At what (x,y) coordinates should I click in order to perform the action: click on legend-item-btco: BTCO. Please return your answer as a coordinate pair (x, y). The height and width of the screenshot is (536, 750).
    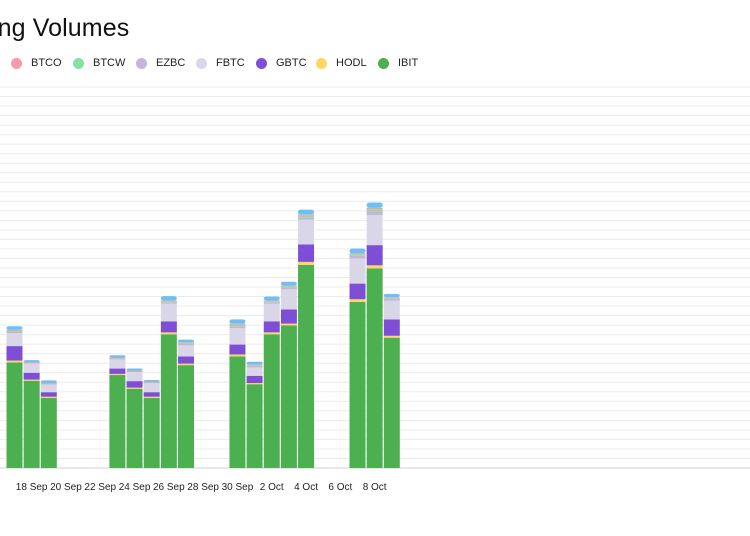
    Looking at the image, I should click on (36, 63).